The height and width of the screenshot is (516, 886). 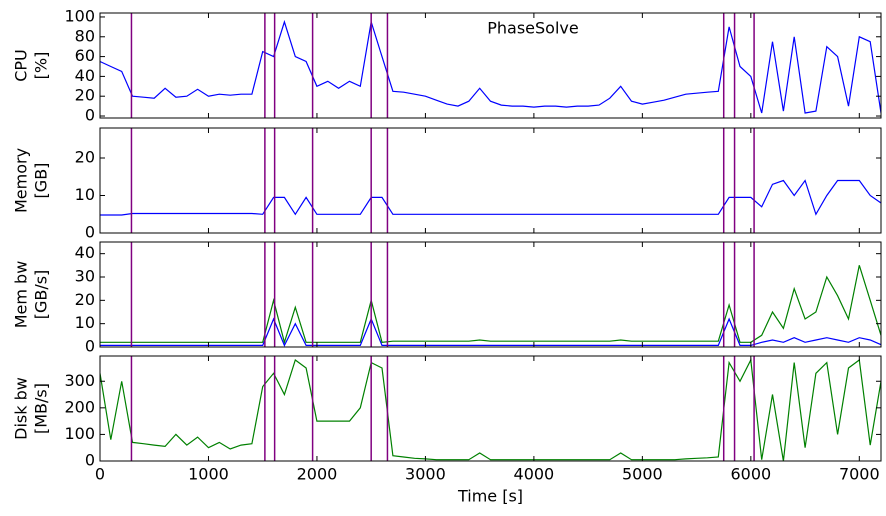 What do you see at coordinates (859, 474) in the screenshot?
I see `x-tick-label: 7000` at bounding box center [859, 474].